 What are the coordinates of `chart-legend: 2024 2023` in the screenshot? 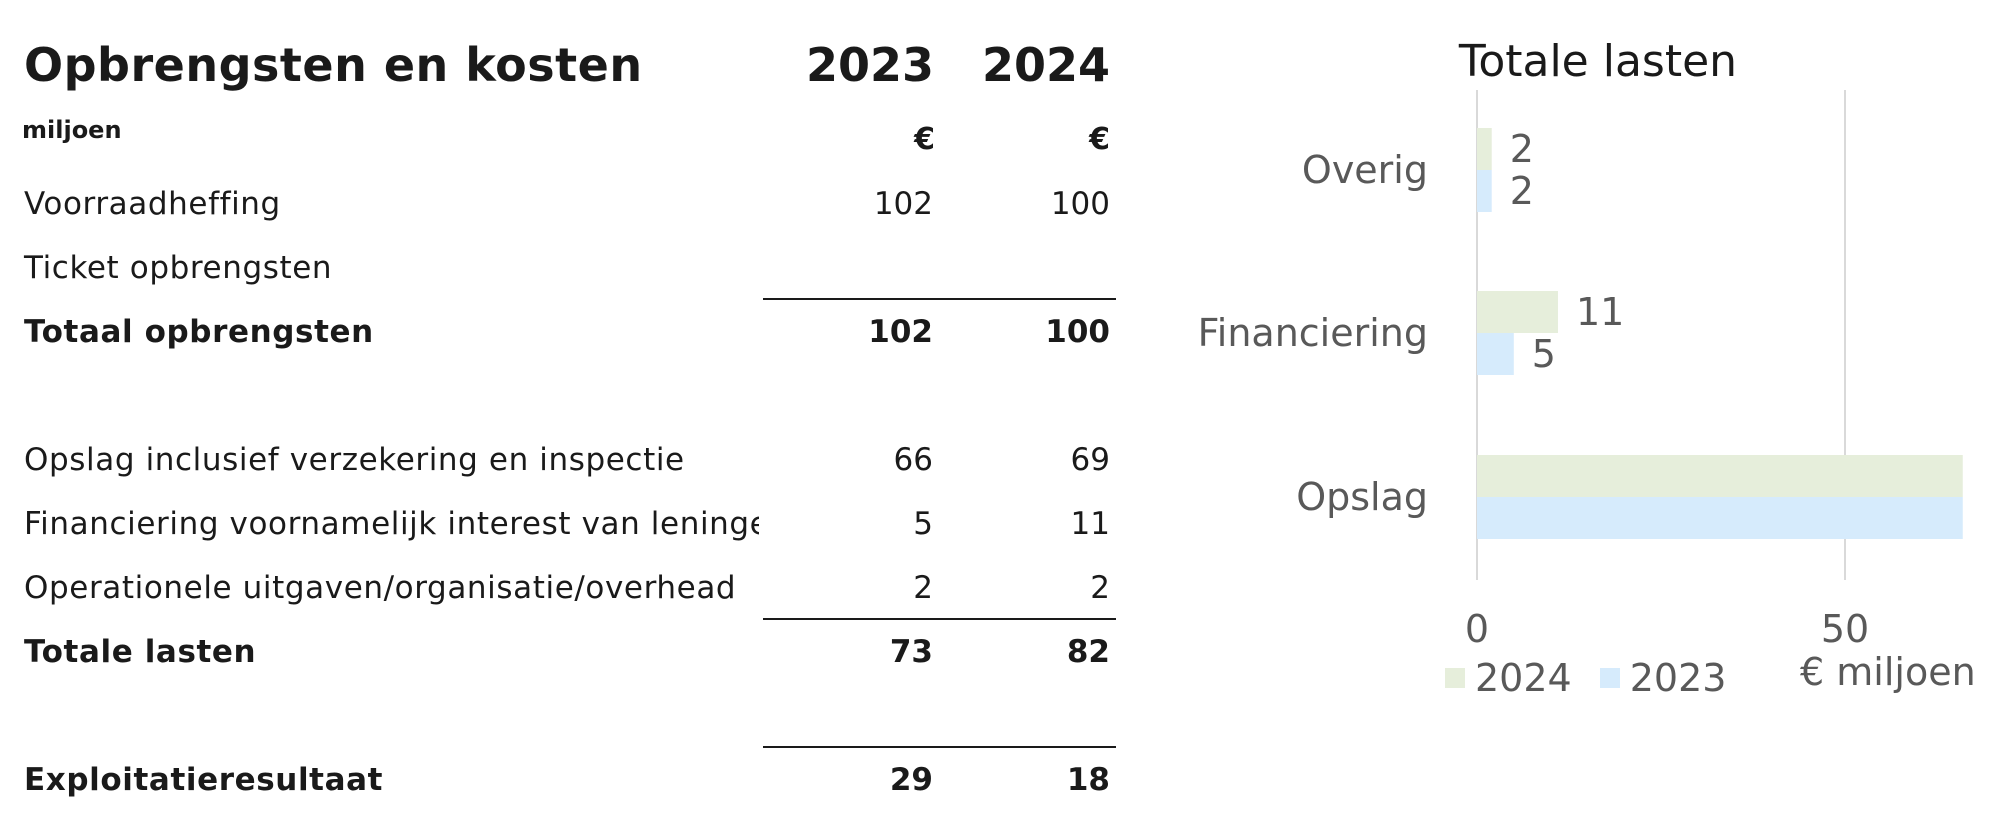 It's located at (1599, 678).